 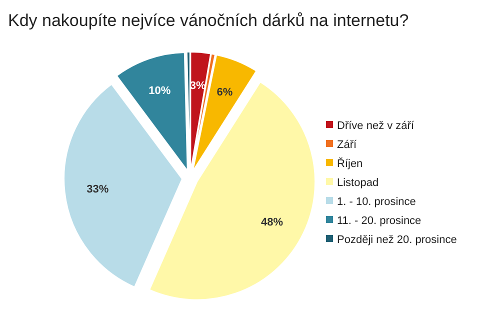 What do you see at coordinates (379, 220) in the screenshot?
I see `legend-label: 11. - 20. prosince` at bounding box center [379, 220].